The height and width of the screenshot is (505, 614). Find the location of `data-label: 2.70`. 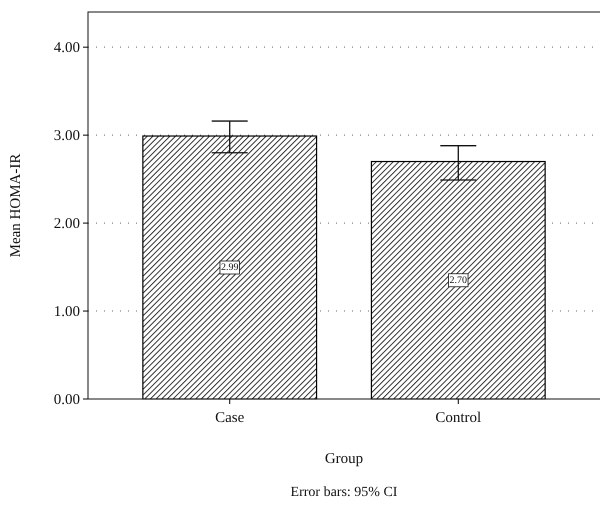

data-label: 2.70 is located at coordinates (459, 280).